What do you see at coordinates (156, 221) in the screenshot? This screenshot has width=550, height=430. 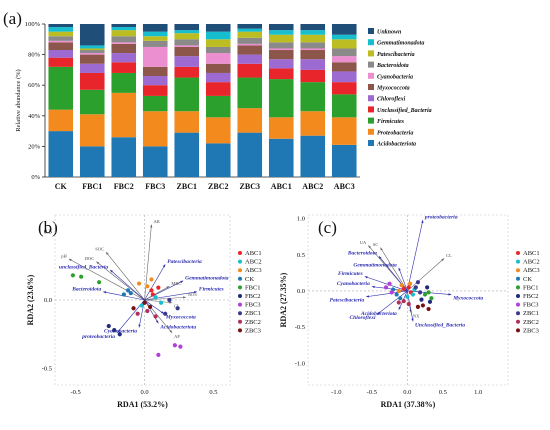 I see `vector-label: AK` at bounding box center [156, 221].